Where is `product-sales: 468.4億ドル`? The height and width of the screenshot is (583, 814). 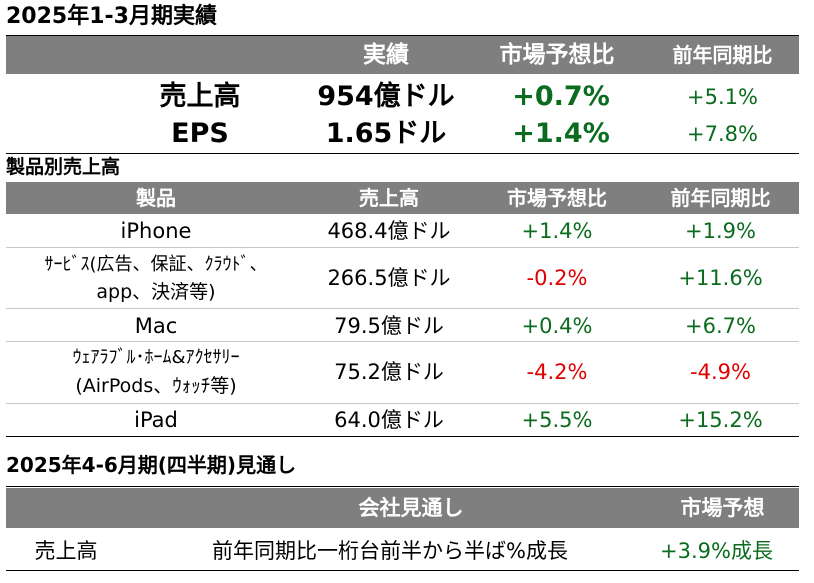 product-sales: 468.4億ドル is located at coordinates (389, 231).